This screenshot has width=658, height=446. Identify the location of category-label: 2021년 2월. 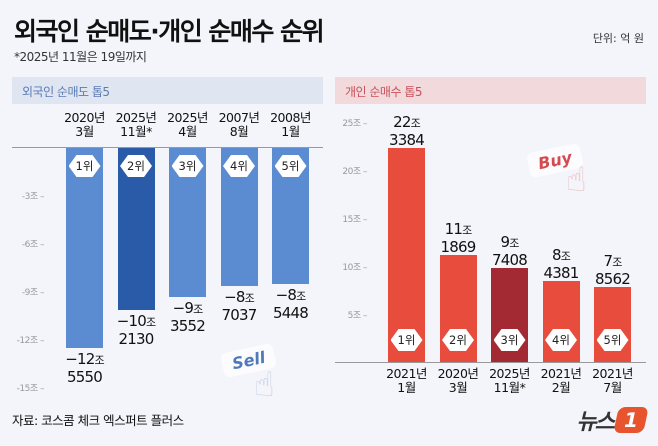
(561, 380).